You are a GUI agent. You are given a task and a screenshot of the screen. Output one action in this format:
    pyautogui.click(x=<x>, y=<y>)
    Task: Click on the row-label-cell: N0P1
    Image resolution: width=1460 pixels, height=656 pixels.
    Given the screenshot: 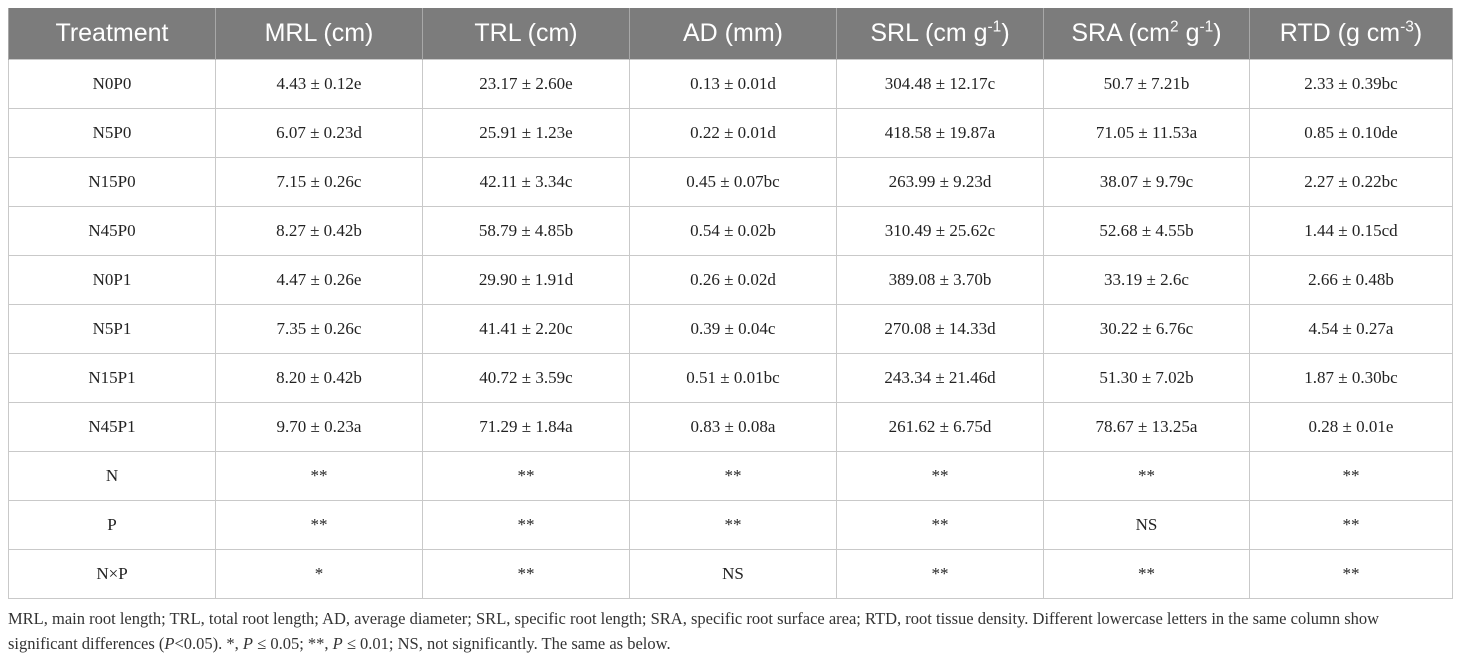 What is the action you would take?
    pyautogui.click(x=112, y=280)
    